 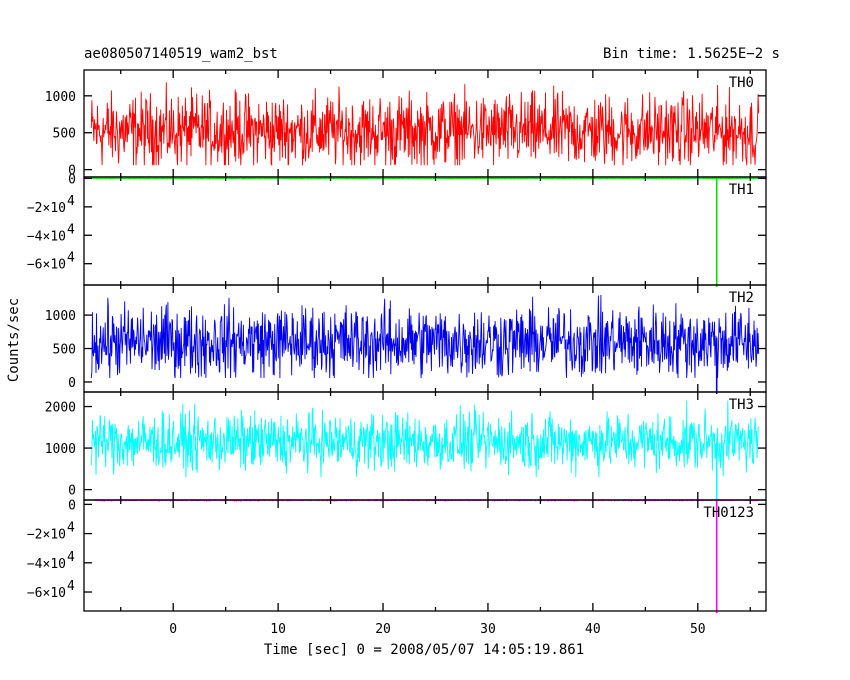 I want to click on chart-title: ae080507140519_wam2_bst, so click(x=181, y=54).